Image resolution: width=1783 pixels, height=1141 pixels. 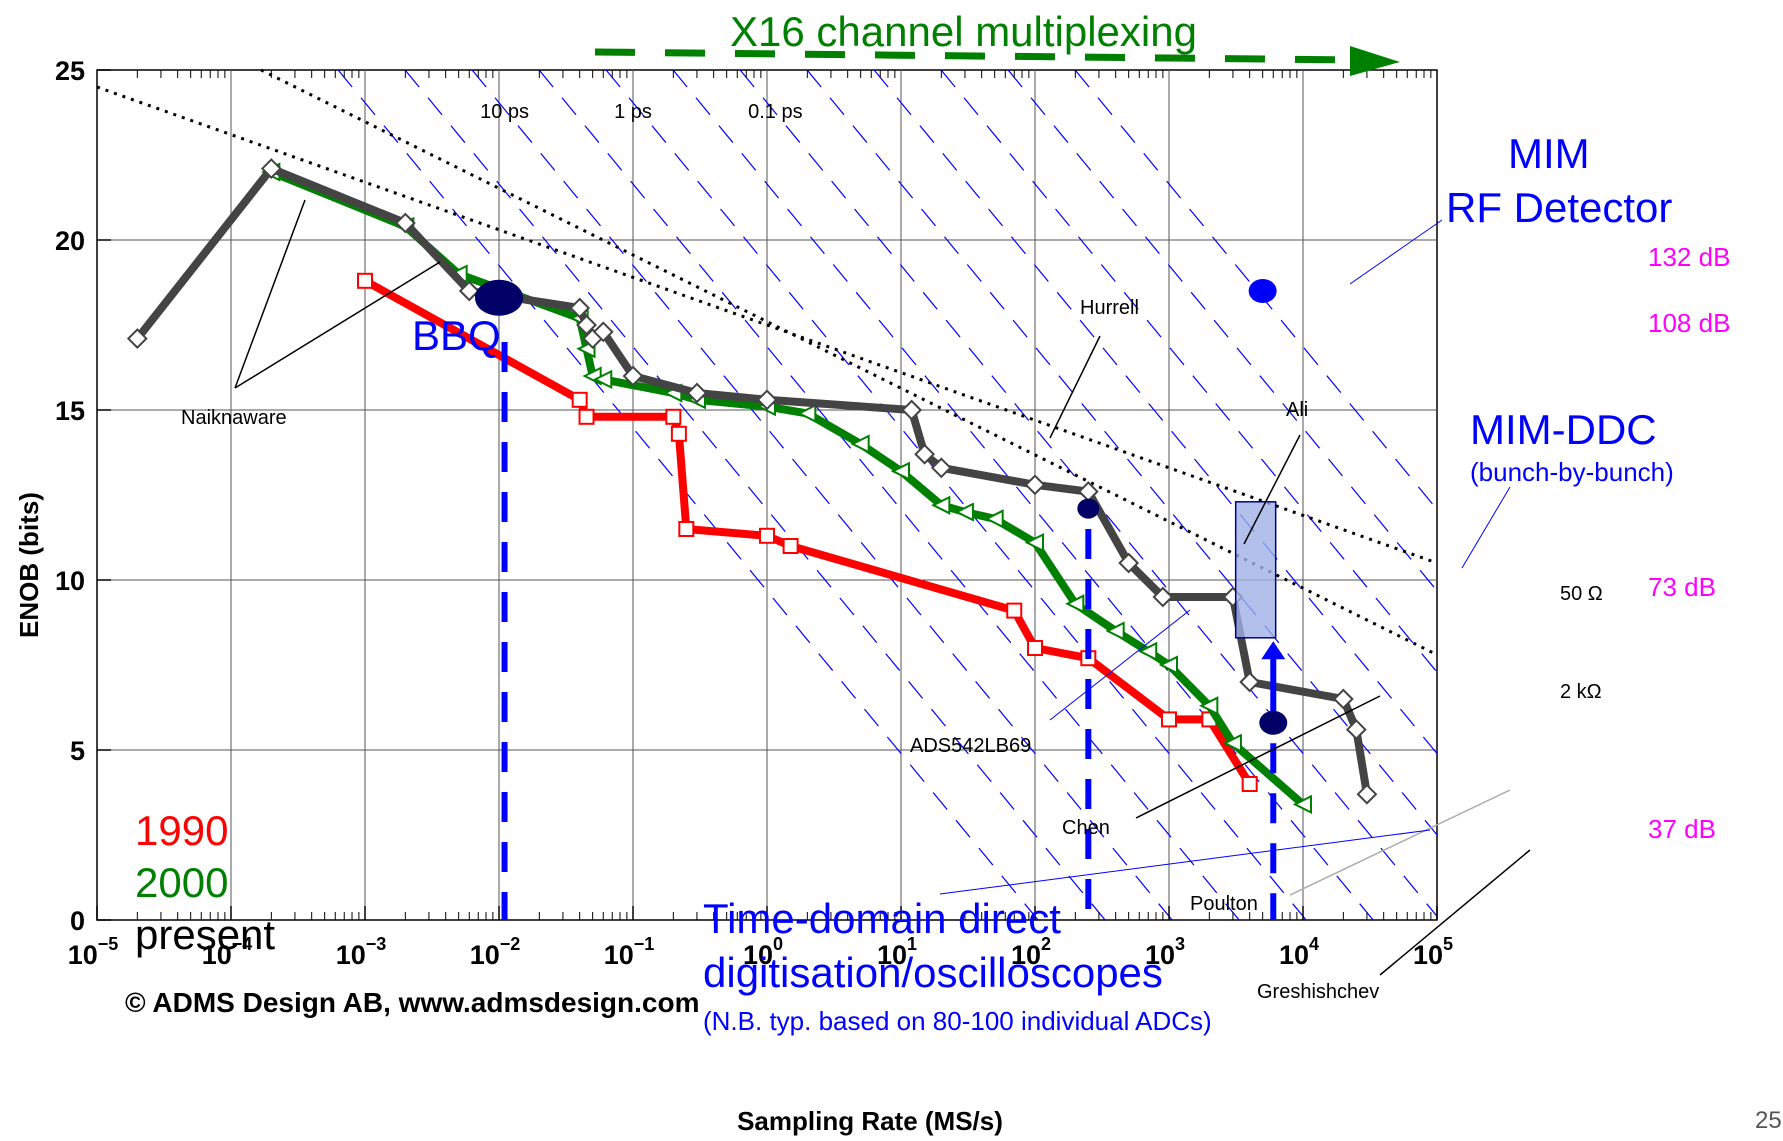 What do you see at coordinates (1299, 952) in the screenshot?
I see `x-tick-label: 10⁴` at bounding box center [1299, 952].